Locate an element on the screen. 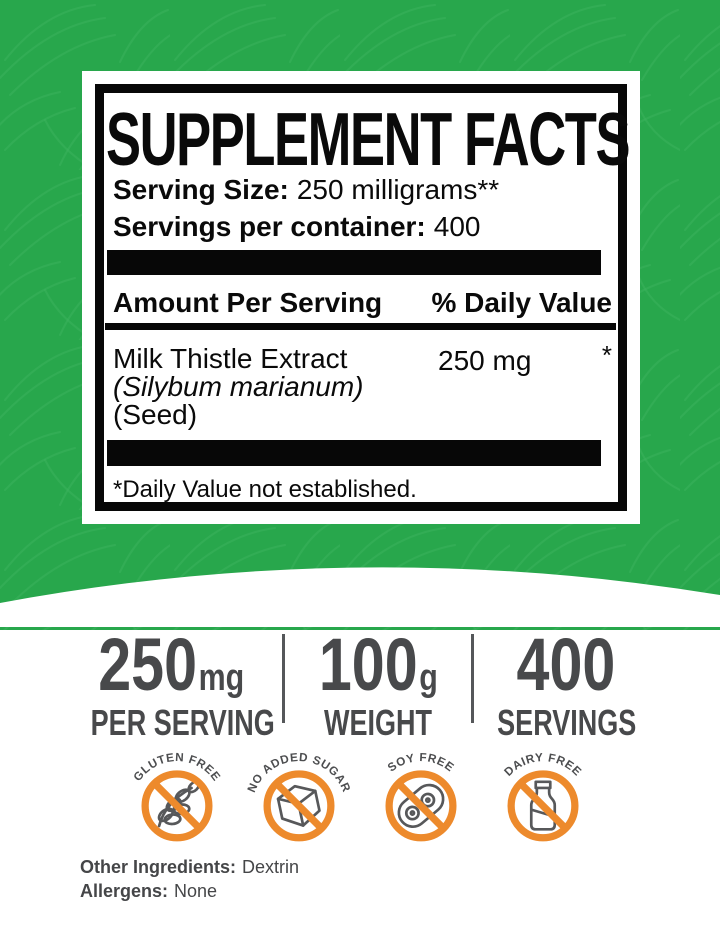 The image size is (720, 948). thick-divider-bar-bottom is located at coordinates (354, 453).